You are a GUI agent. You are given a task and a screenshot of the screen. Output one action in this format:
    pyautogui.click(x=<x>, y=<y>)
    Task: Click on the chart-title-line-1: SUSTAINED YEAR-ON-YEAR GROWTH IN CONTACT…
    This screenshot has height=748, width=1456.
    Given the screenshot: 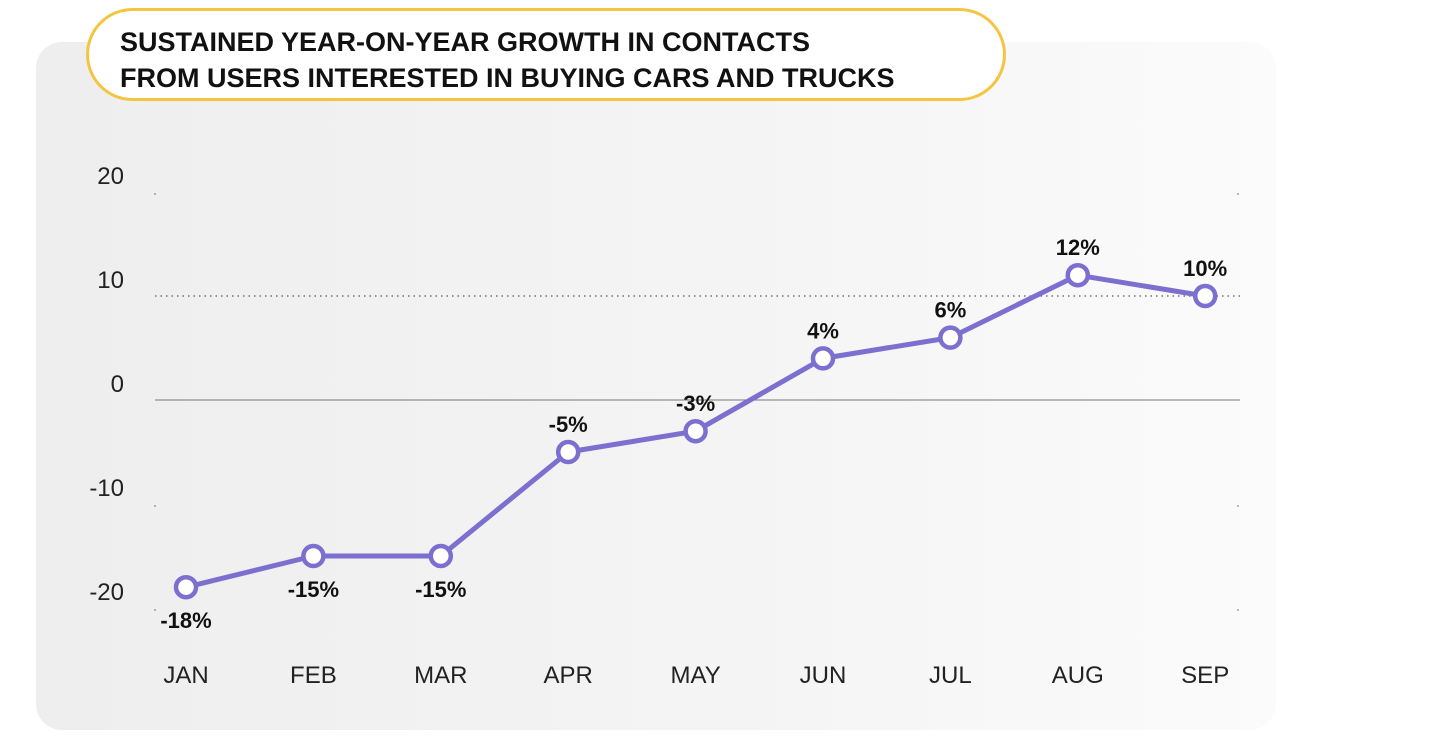 What is the action you would take?
    pyautogui.click(x=465, y=42)
    